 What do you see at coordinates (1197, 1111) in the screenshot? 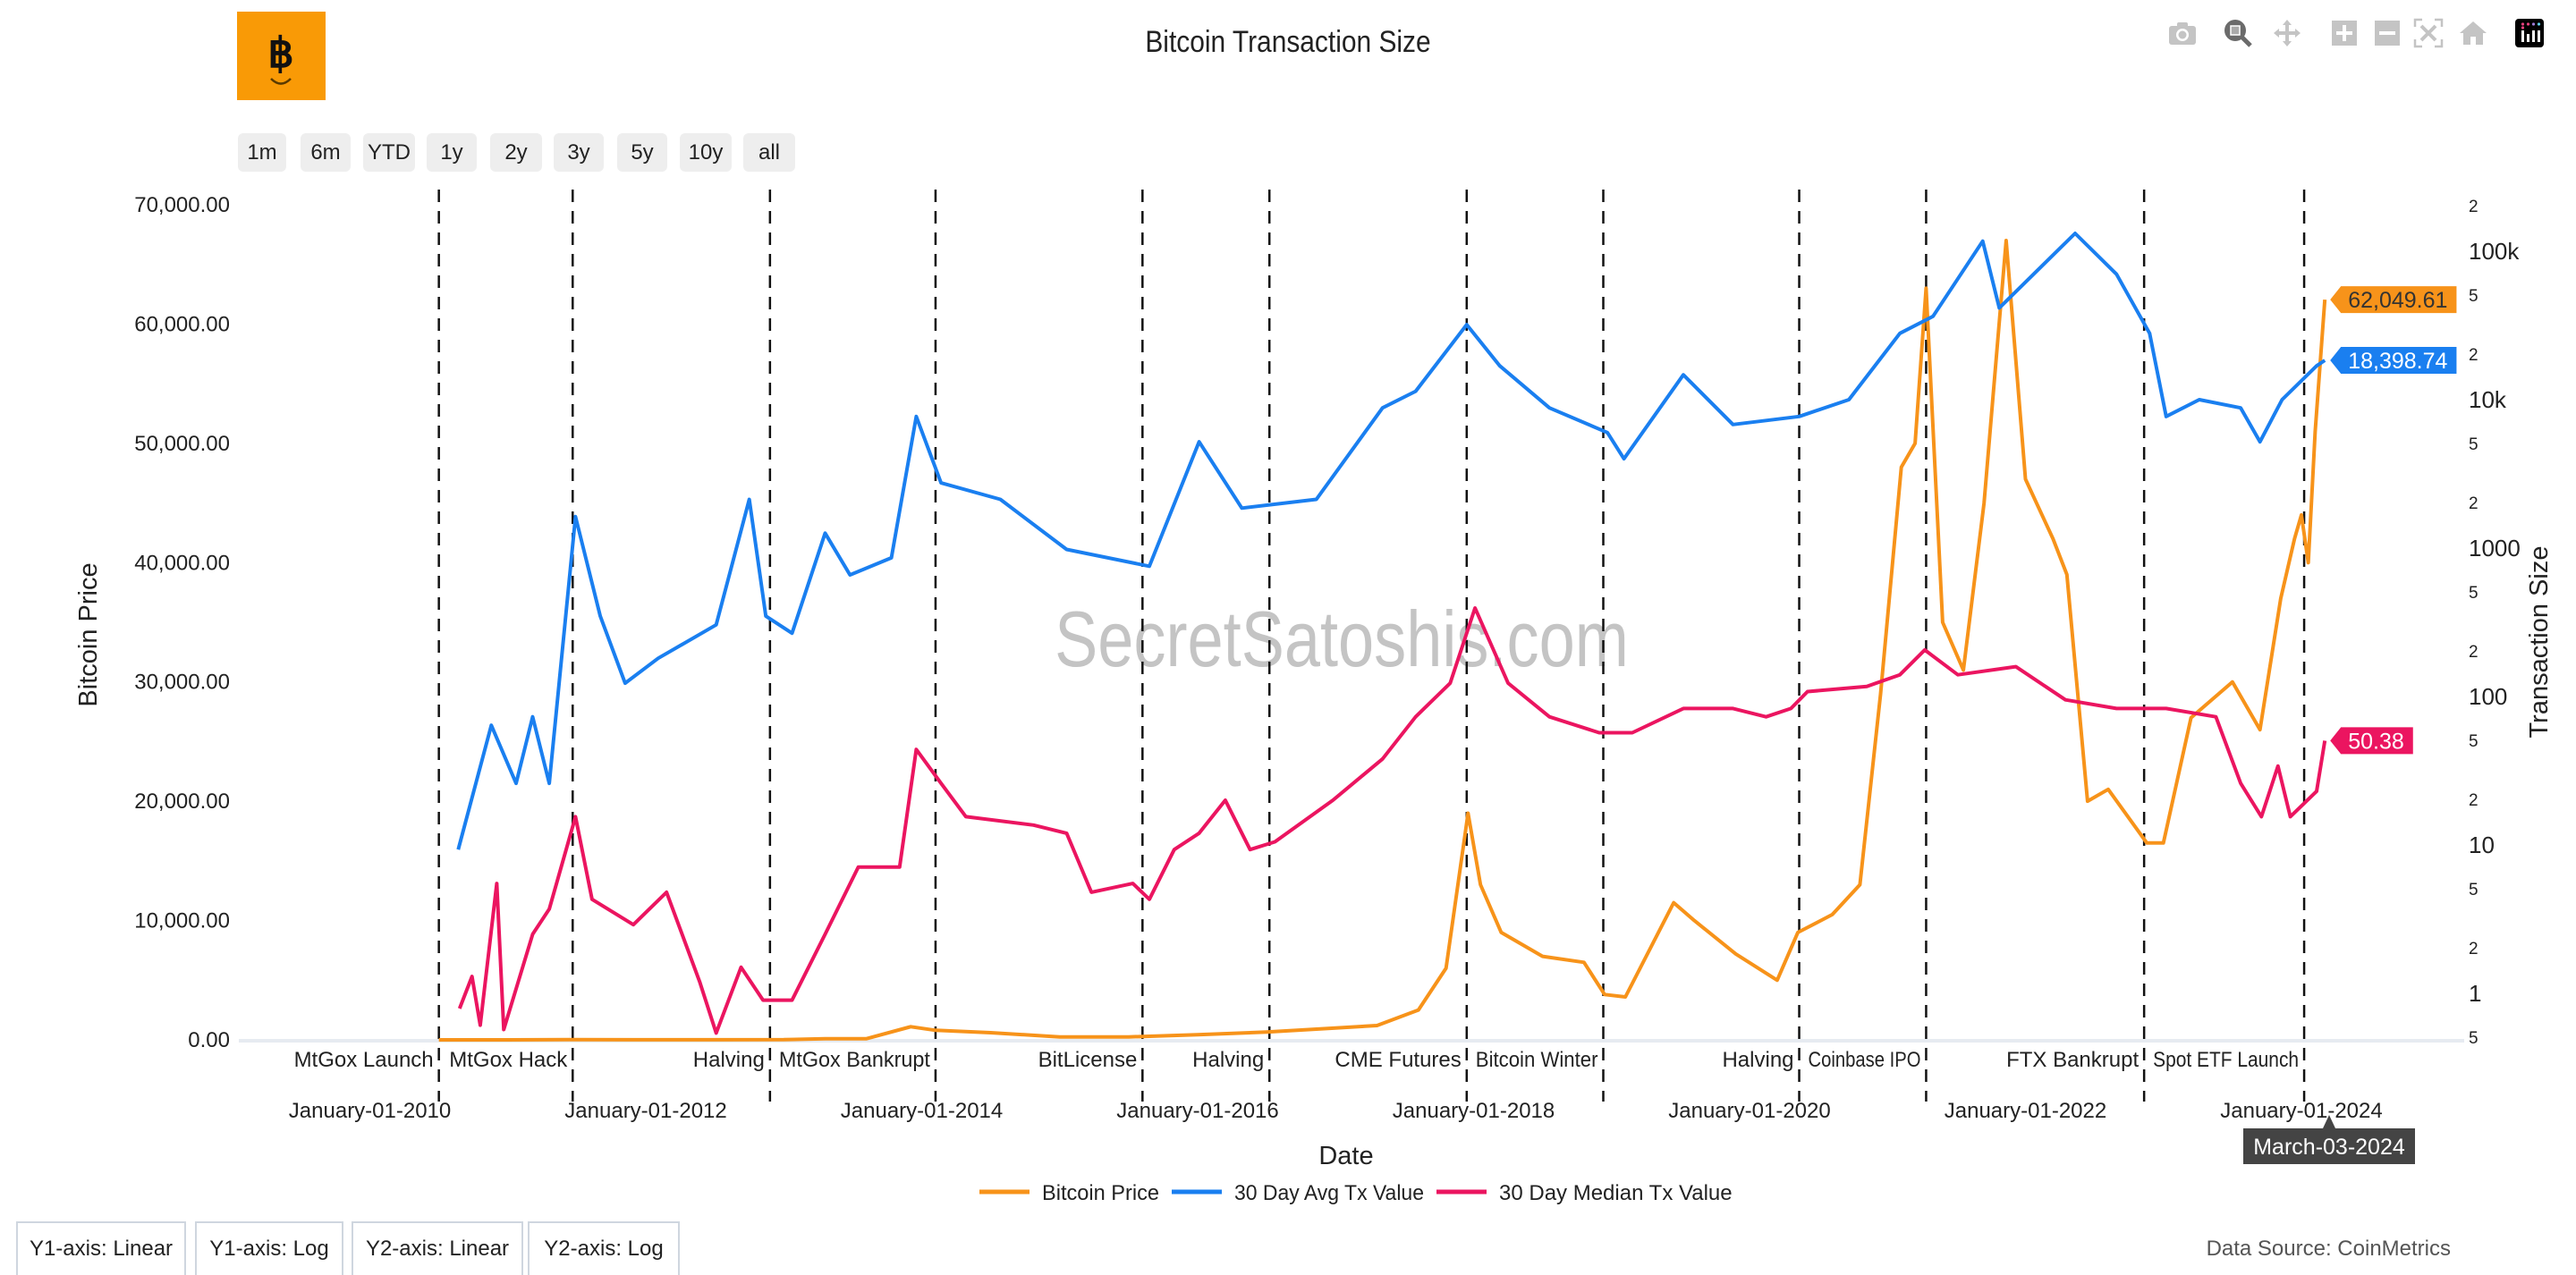
I see `x-tick-label: January-01-2016` at bounding box center [1197, 1111].